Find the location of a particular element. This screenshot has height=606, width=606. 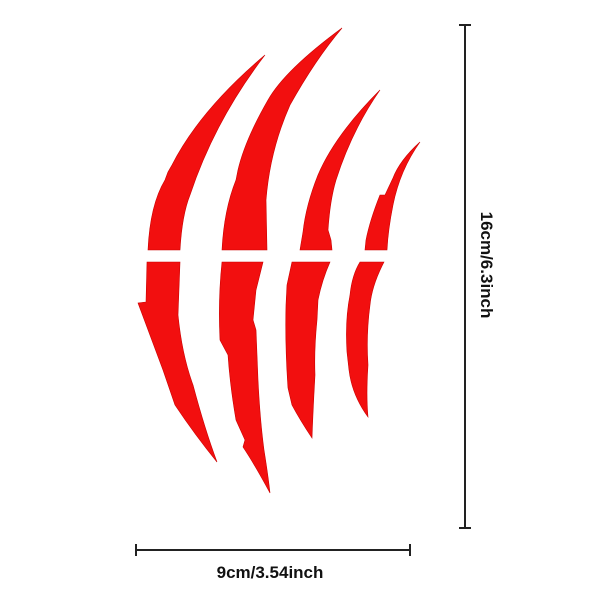

claw-1-upper is located at coordinates (206, 152).